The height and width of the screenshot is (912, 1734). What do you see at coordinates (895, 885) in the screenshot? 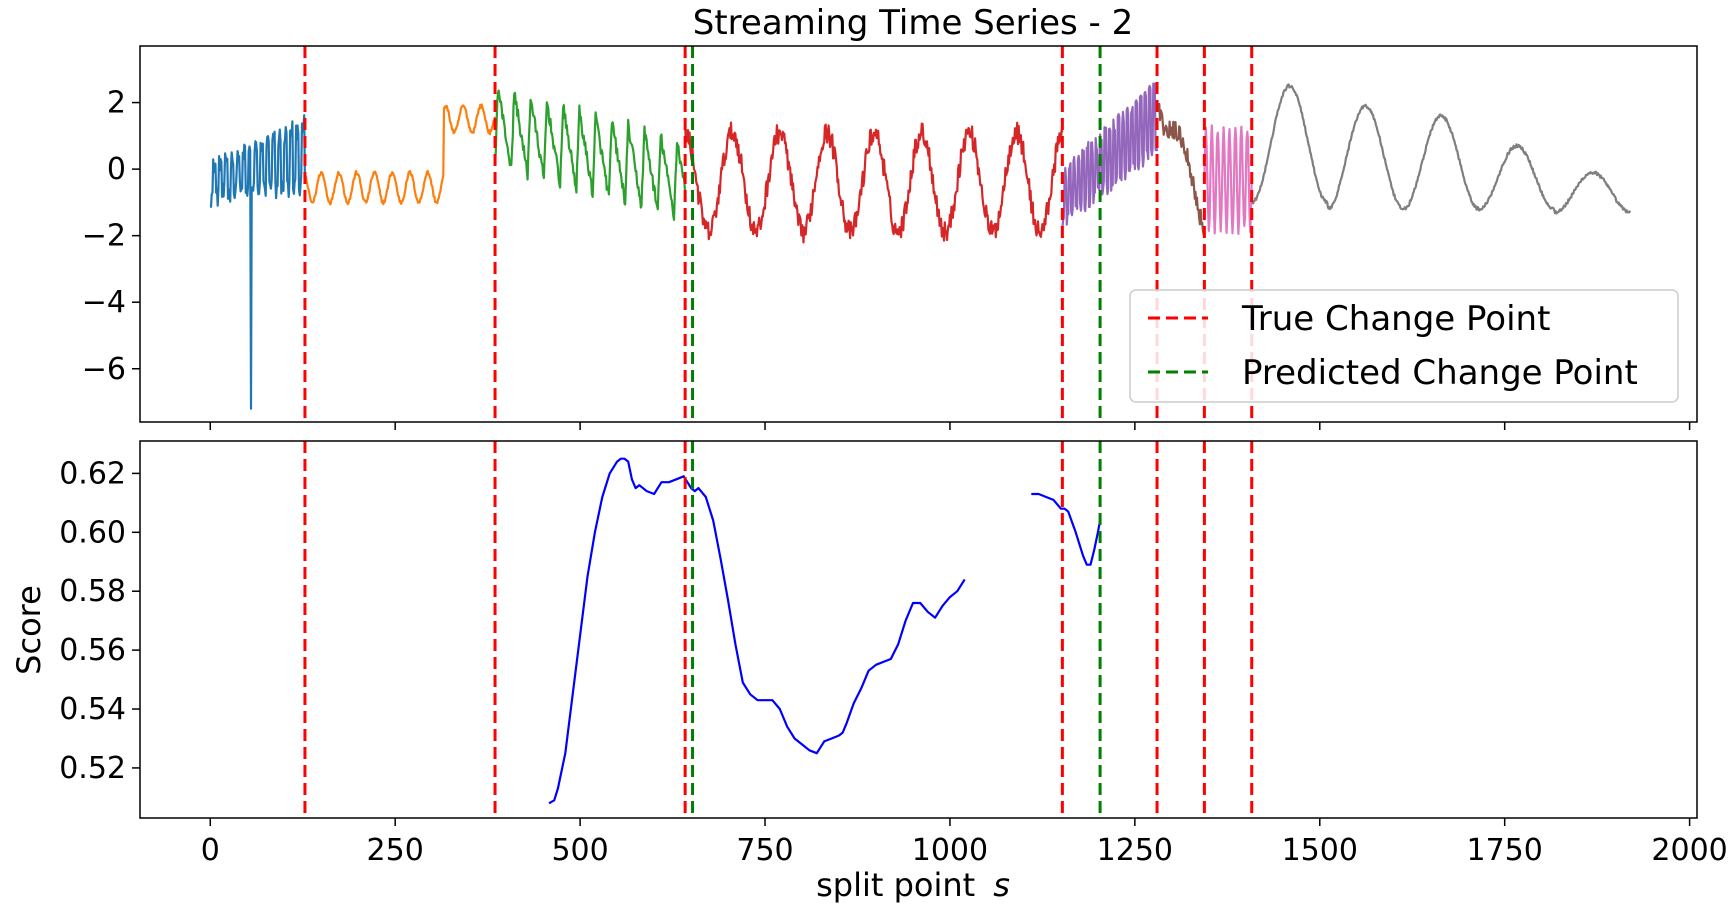
I see `x-axis-label-main: split point` at bounding box center [895, 885].